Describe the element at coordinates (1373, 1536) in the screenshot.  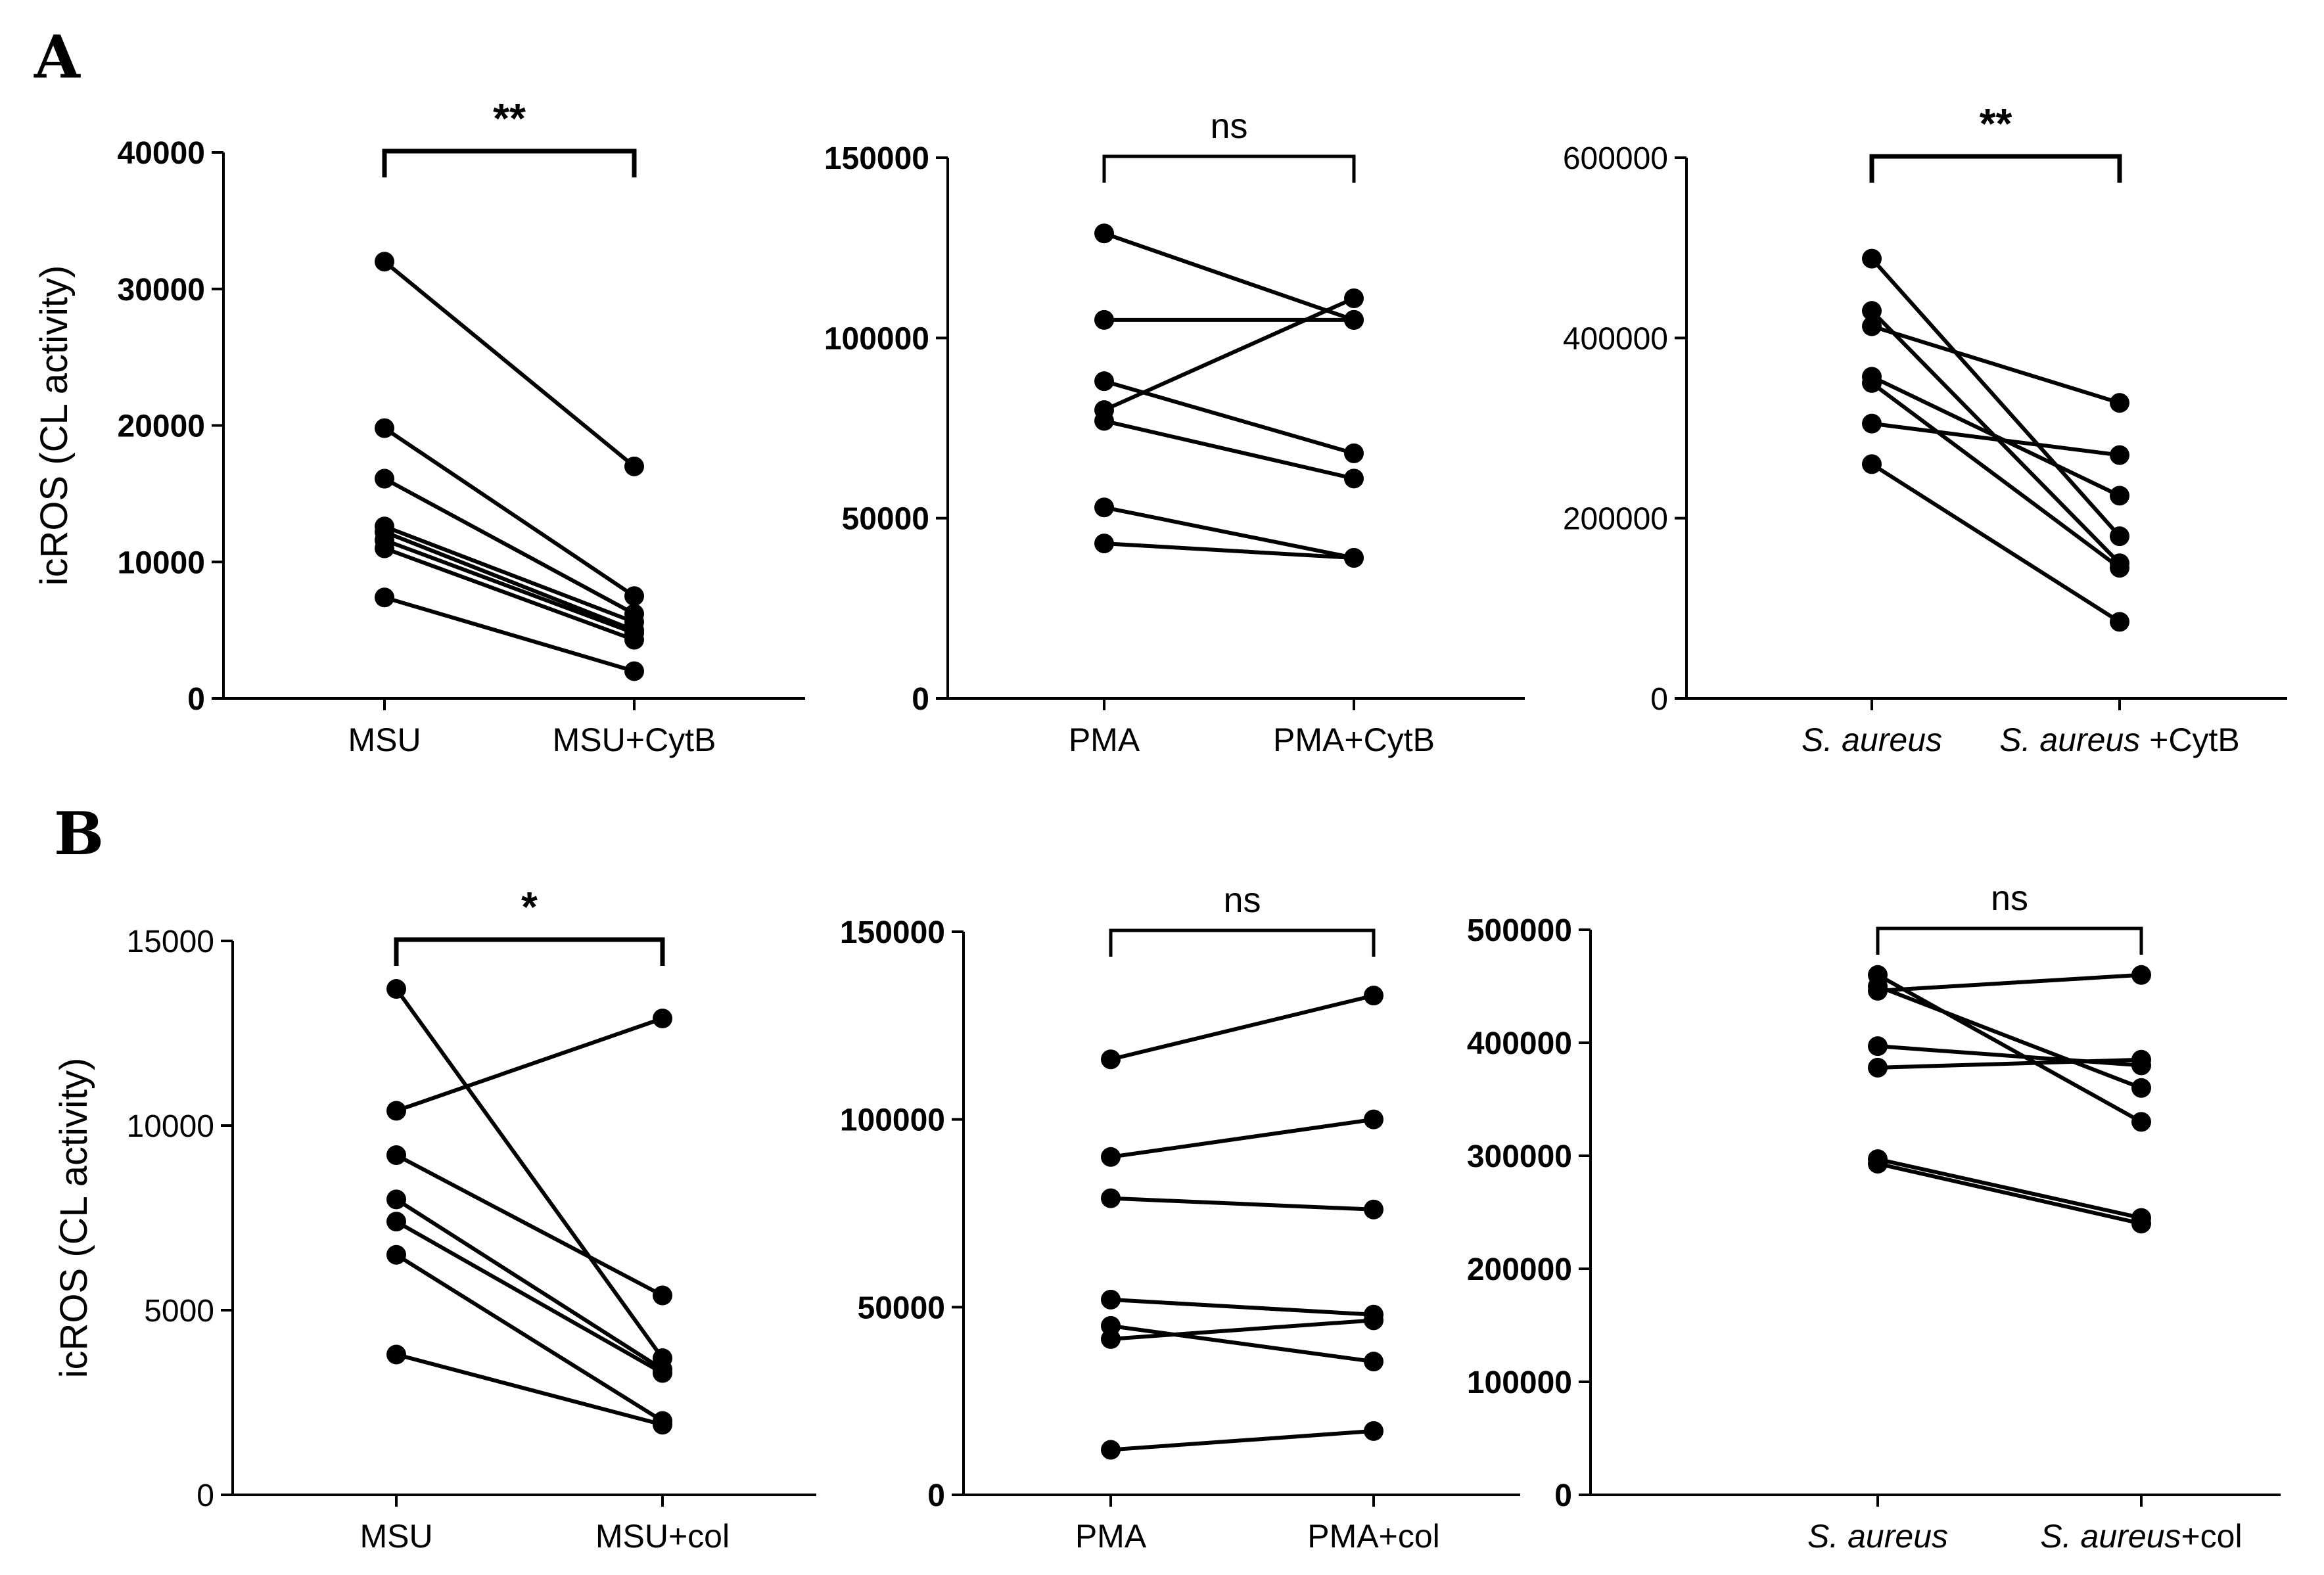
I see `x-category-label: PMA+col` at that location.